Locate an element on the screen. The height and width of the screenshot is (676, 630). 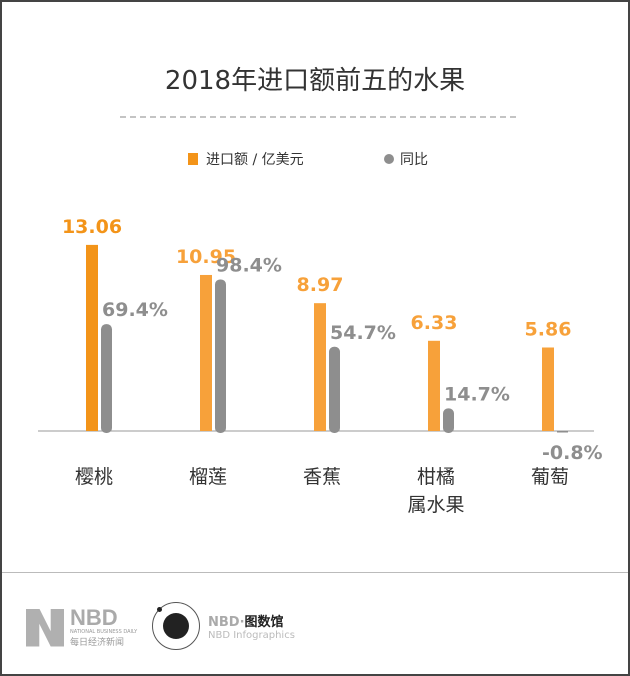
category-label: 葡萄 is located at coordinates (550, 477).